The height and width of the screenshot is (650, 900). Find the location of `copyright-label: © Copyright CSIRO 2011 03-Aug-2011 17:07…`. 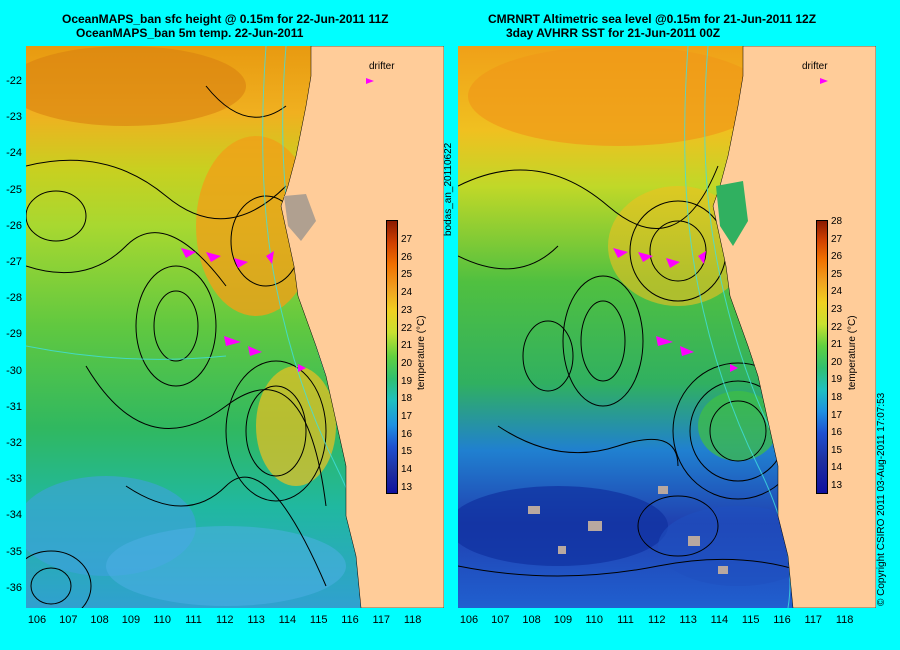

copyright-label: © Copyright CSIRO 2011 03-Aug-2011 17:07… is located at coordinates (881, 499).